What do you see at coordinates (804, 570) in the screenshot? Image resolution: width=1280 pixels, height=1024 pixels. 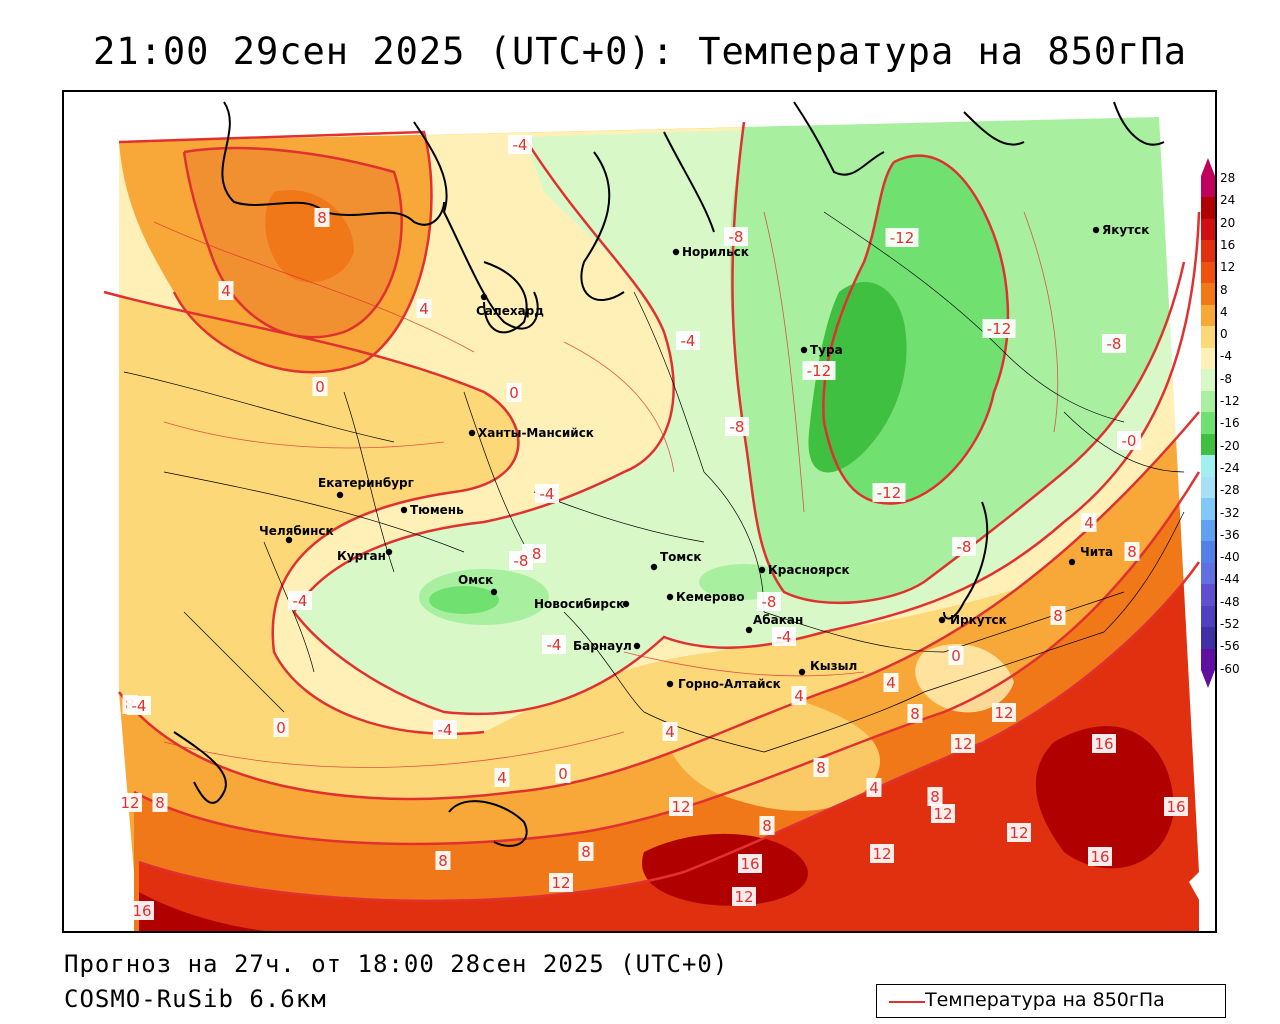 I see `city-14: Красноярск` at bounding box center [804, 570].